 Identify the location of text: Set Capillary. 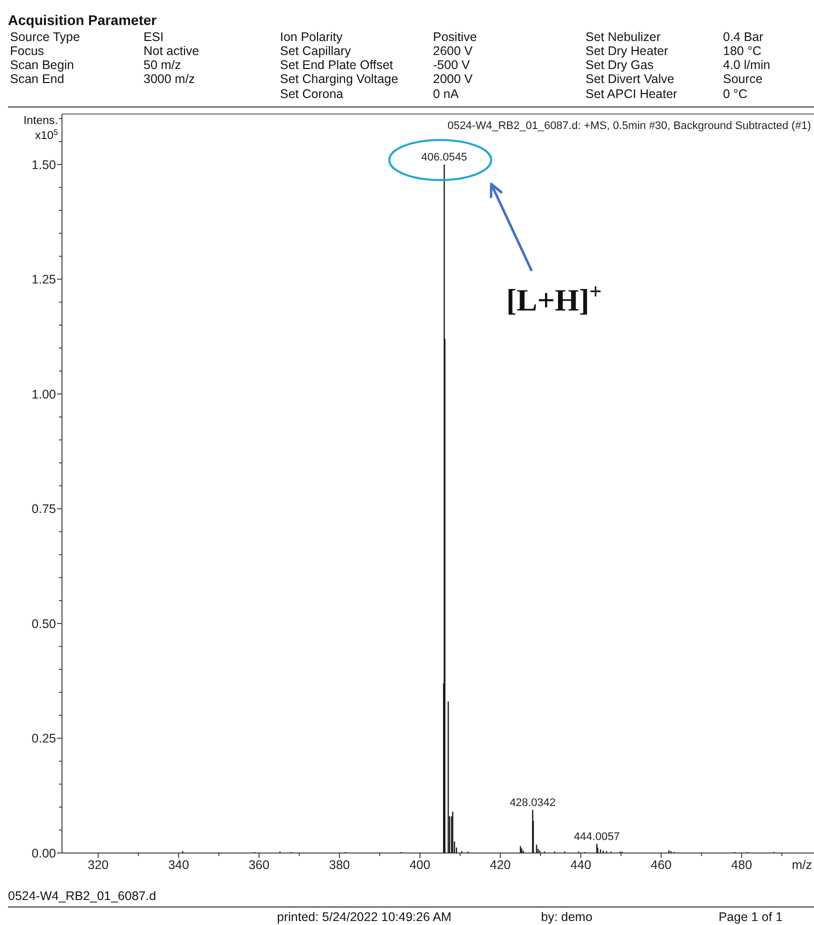
(316, 51).